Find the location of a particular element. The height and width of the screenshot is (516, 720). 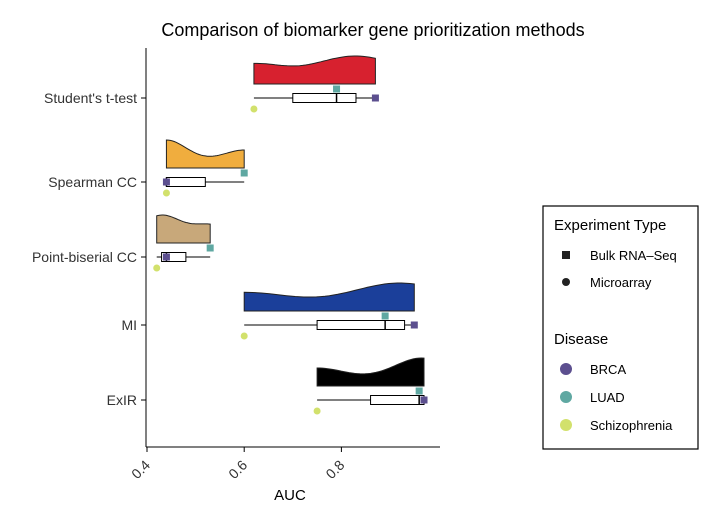

y-tick-label: Spearman CC is located at coordinates (92, 182).